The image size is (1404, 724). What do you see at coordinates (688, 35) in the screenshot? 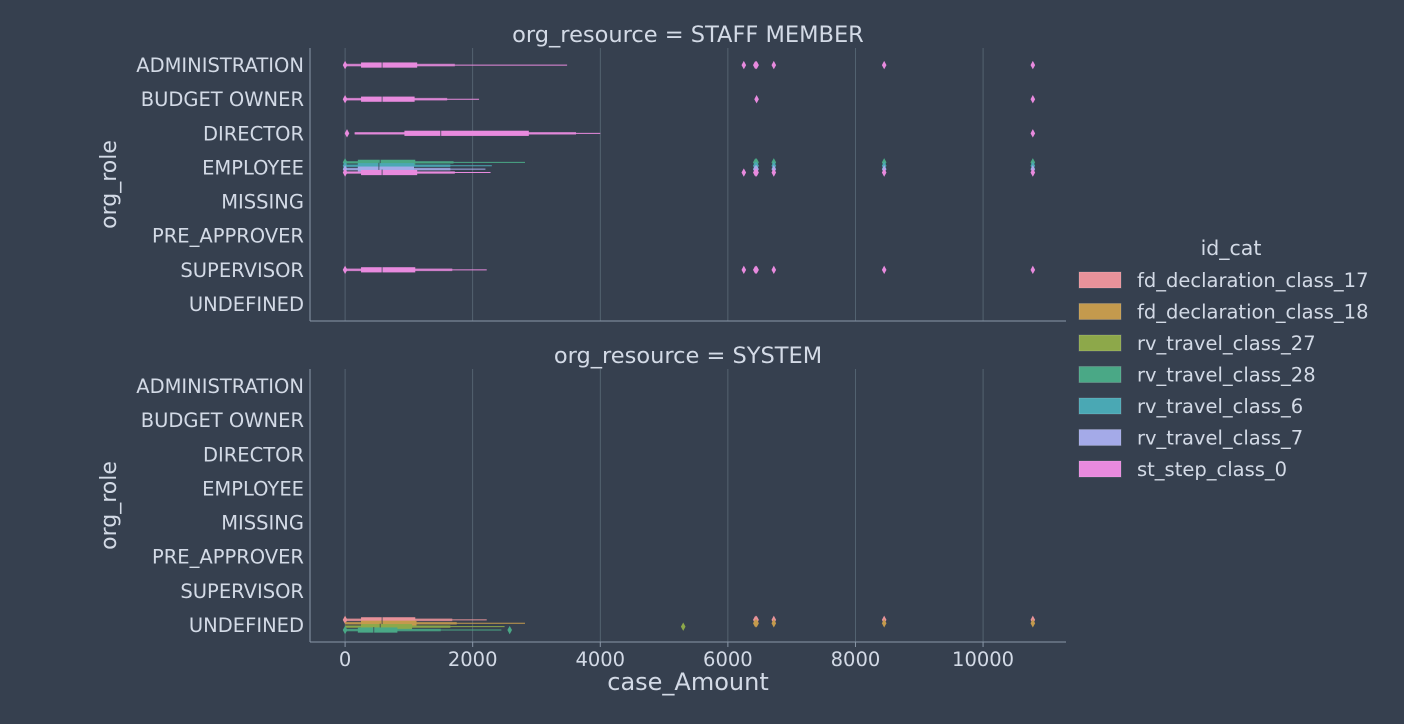
I see `panel-title: org_resource = STAFF MEMBER` at bounding box center [688, 35].